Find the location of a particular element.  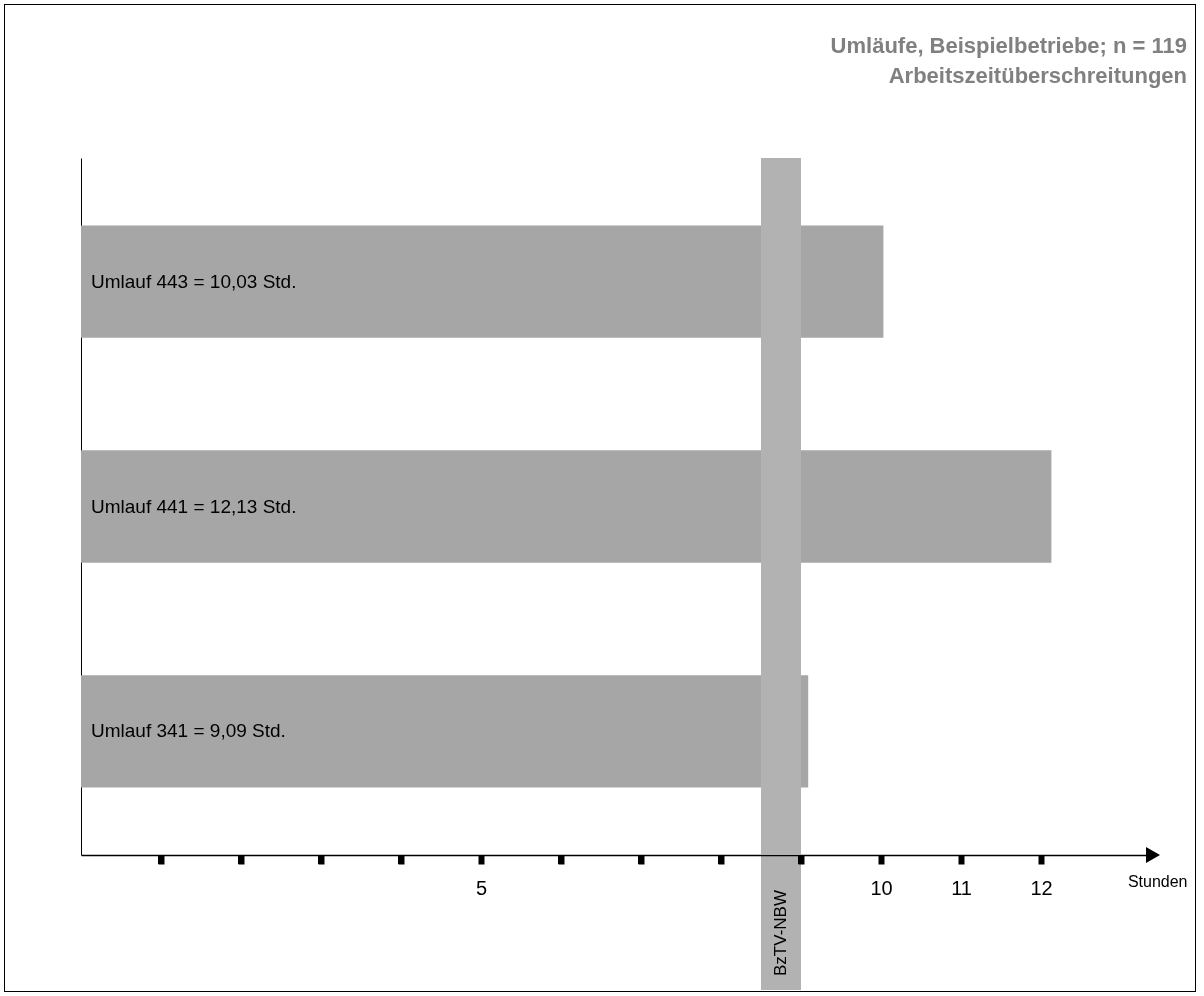

x-tick-label: 10 is located at coordinates (881, 887).